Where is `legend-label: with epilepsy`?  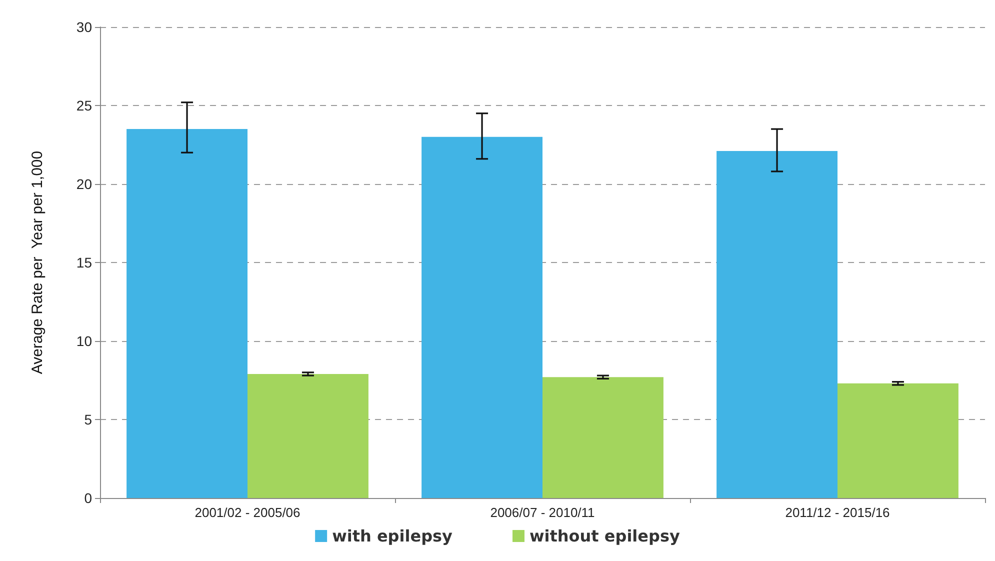 legend-label: with epilepsy is located at coordinates (393, 536).